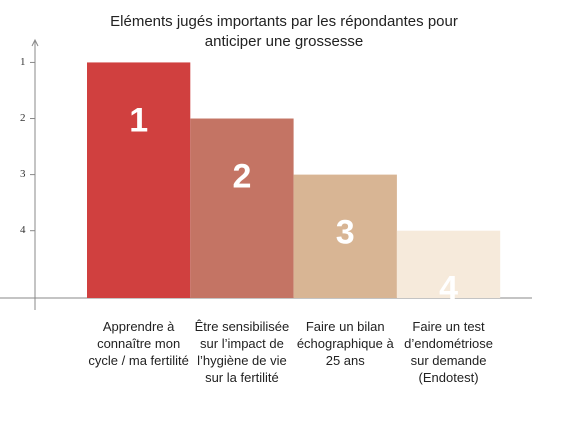 The width and height of the screenshot is (568, 447). Describe the element at coordinates (23, 174) in the screenshot. I see `y-tick-label: 3` at that location.